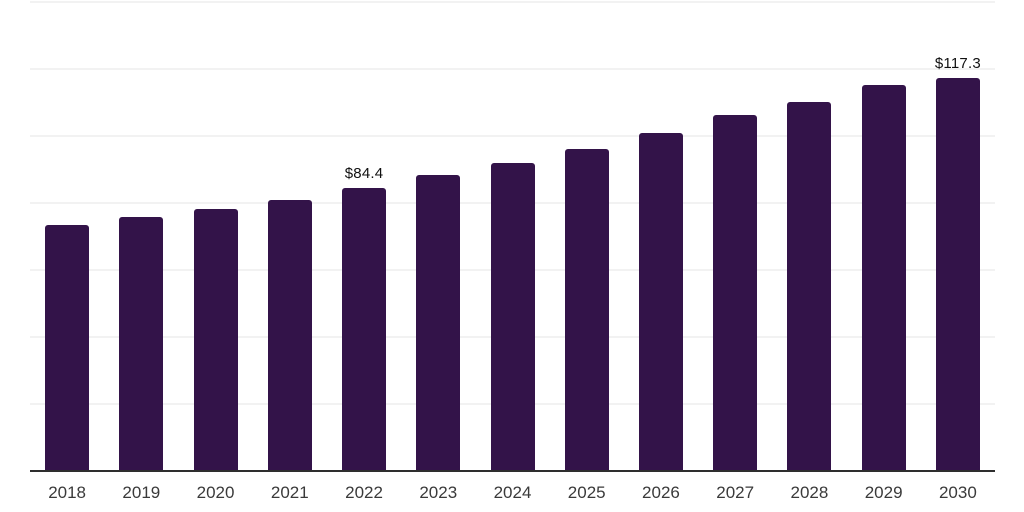  What do you see at coordinates (586, 492) in the screenshot?
I see `x-tick-2025: 2025` at bounding box center [586, 492].